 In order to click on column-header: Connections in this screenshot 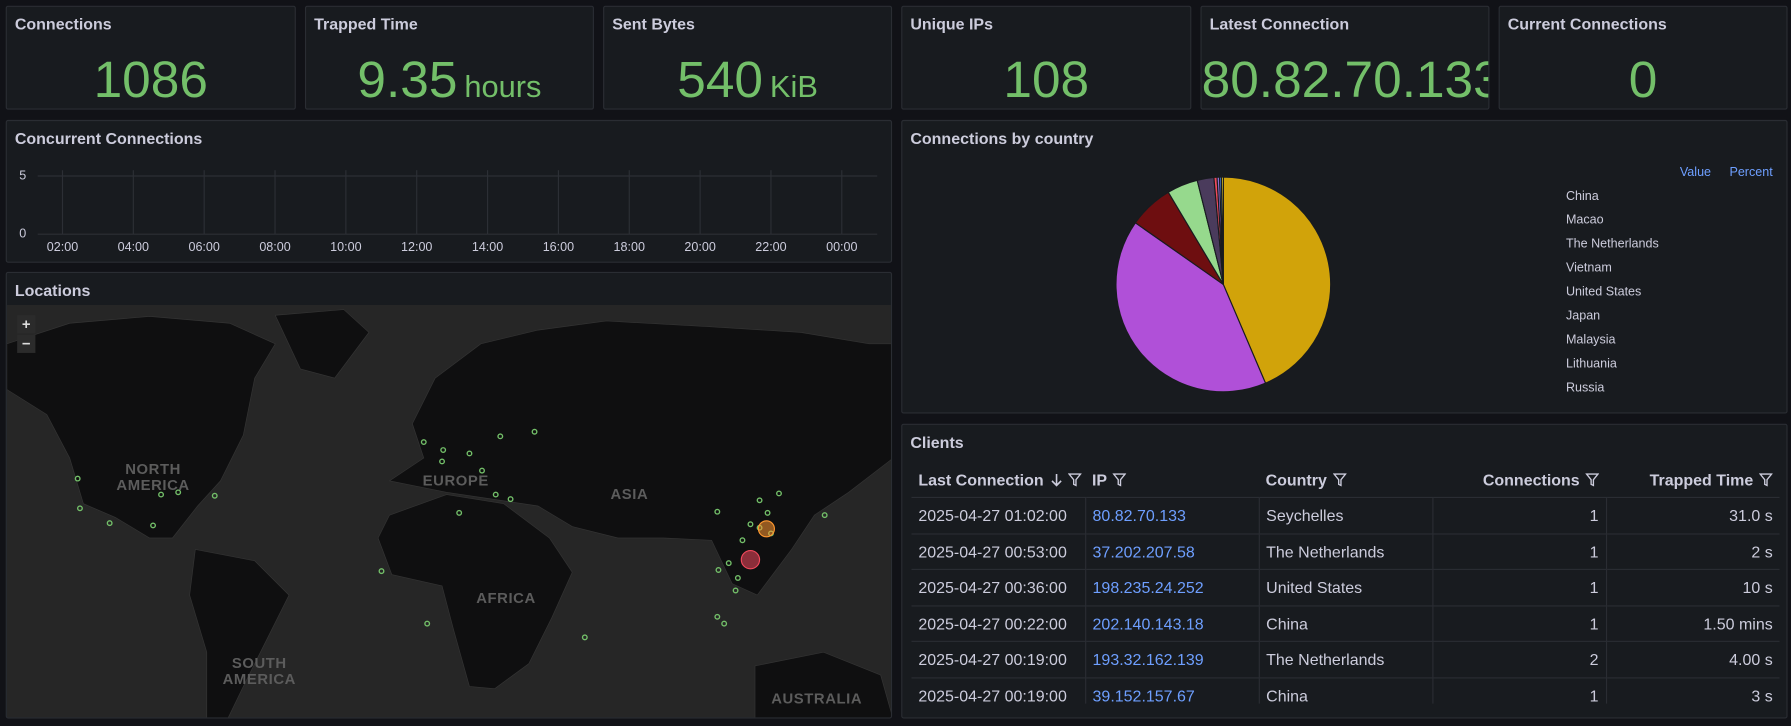, I will do `click(1519, 480)`.